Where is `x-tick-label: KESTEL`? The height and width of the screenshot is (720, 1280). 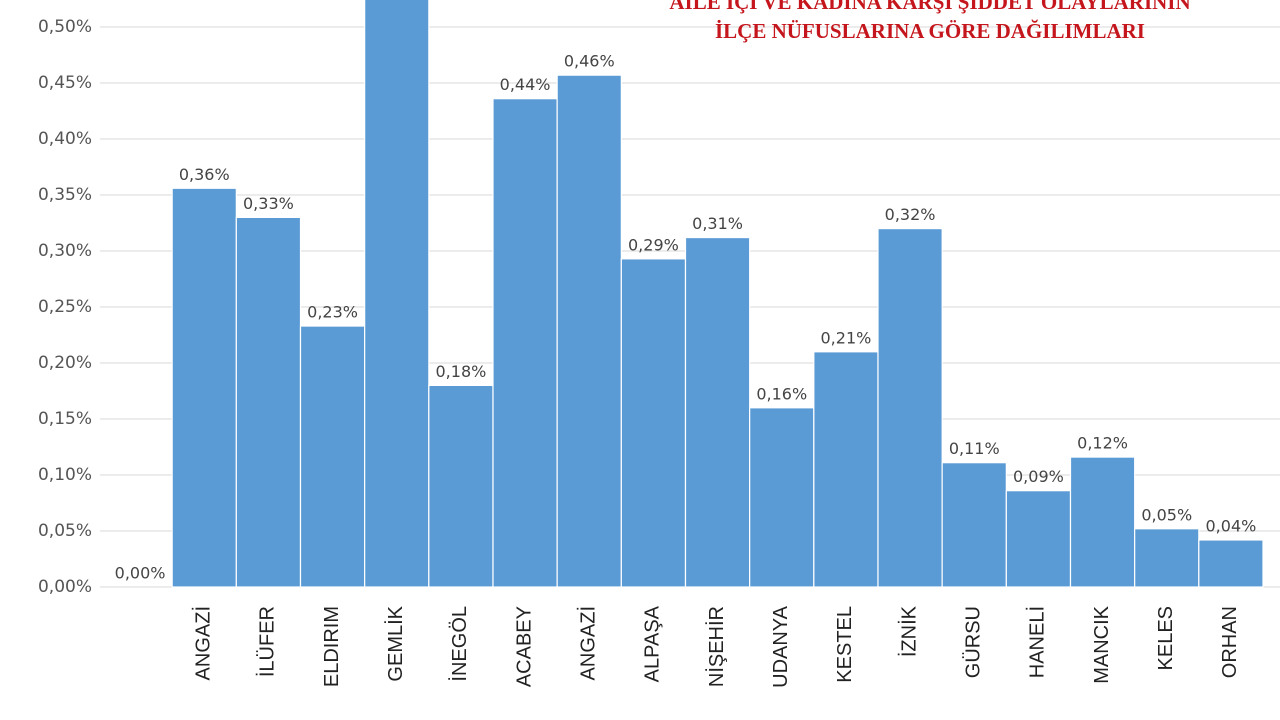
x-tick-label: KESTEL is located at coordinates (845, 644).